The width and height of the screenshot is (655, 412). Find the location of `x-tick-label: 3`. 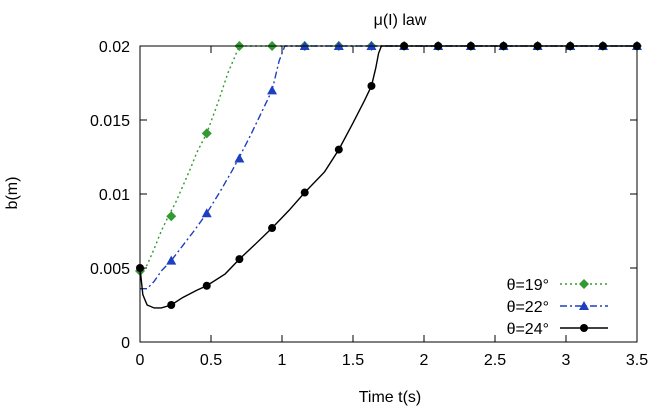

x-tick-label: 3 is located at coordinates (566, 360).